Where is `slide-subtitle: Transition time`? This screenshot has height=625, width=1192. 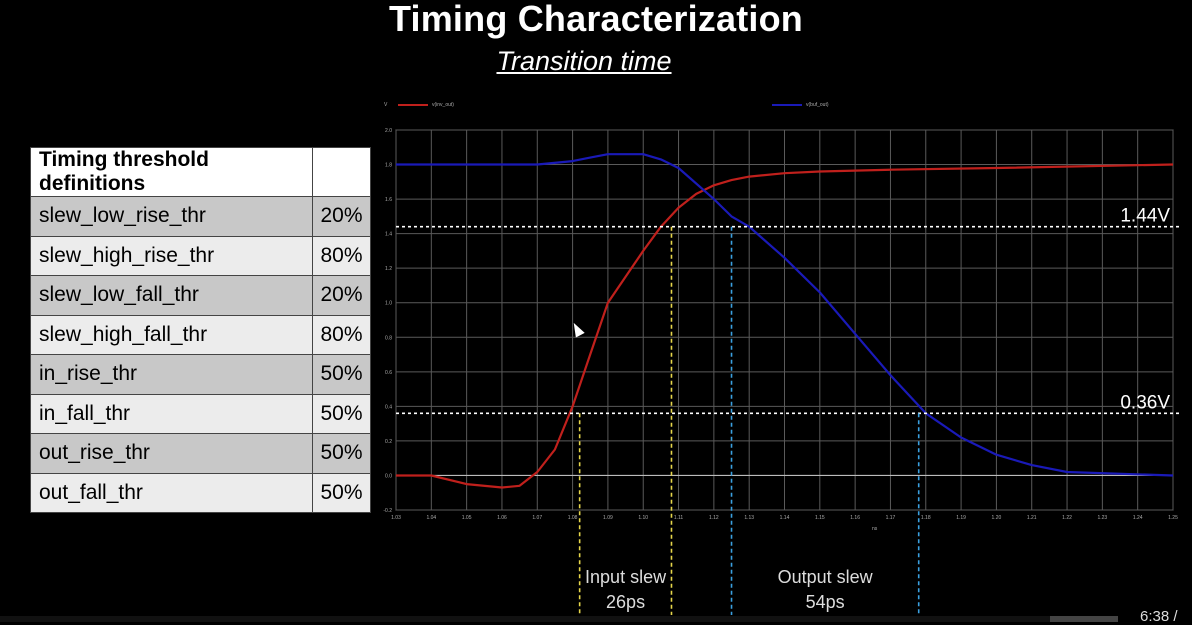 slide-subtitle: Transition time is located at coordinates (584, 61).